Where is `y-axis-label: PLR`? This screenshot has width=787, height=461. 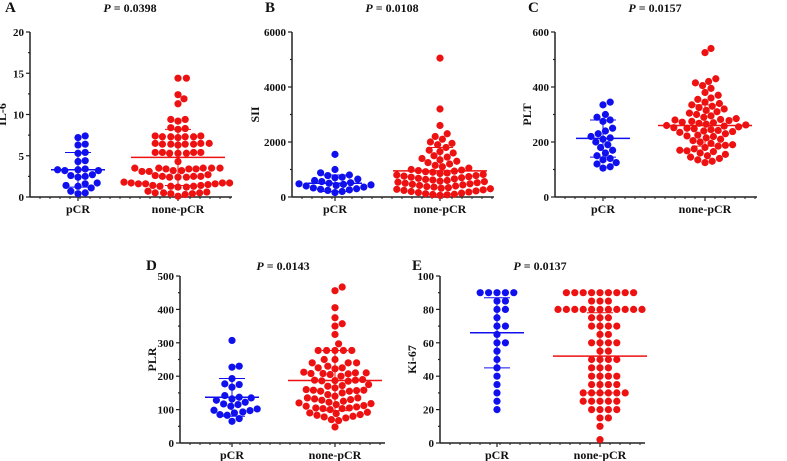 y-axis-label: PLR is located at coordinates (152, 359).